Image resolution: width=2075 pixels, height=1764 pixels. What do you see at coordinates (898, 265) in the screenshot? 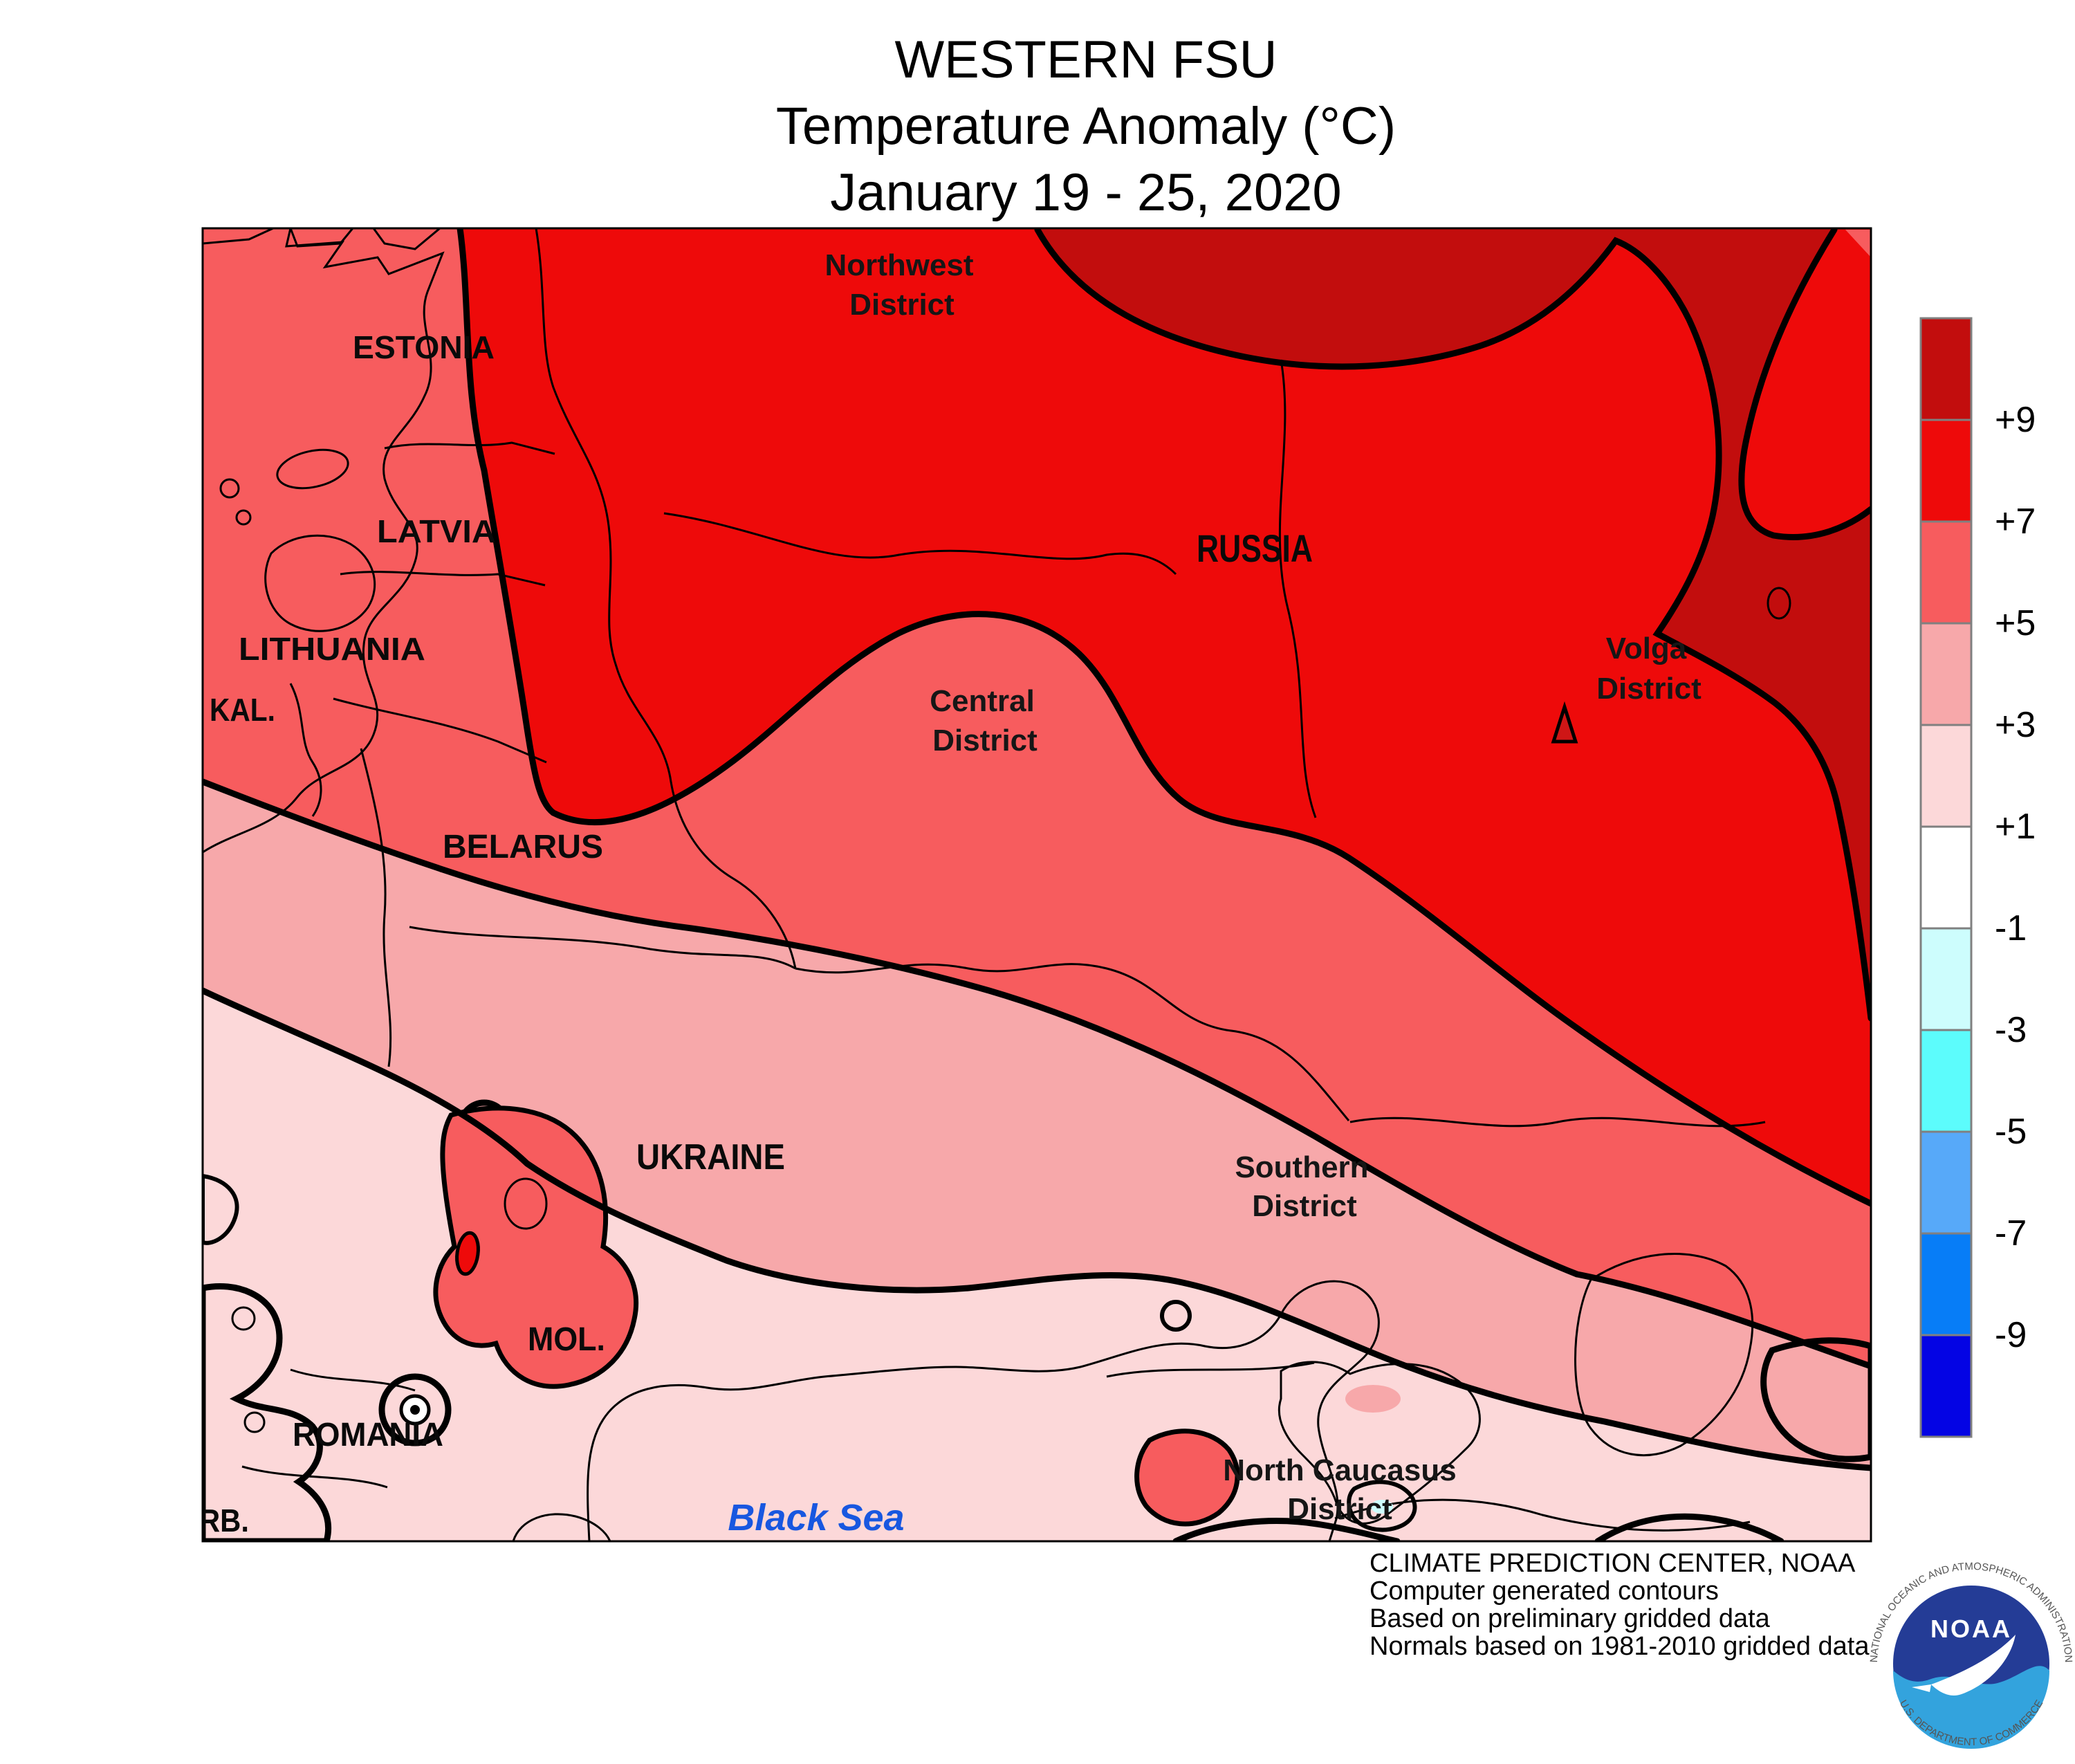
I see `district-label-northwest: Northwest` at bounding box center [898, 265].